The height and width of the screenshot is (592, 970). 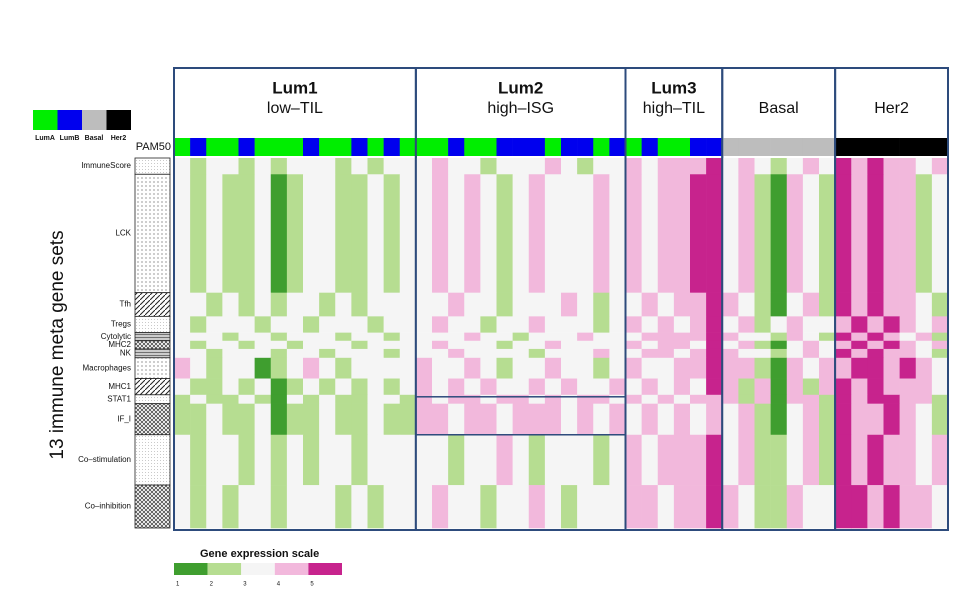 I want to click on scale-tick-label: 4, so click(x=279, y=585).